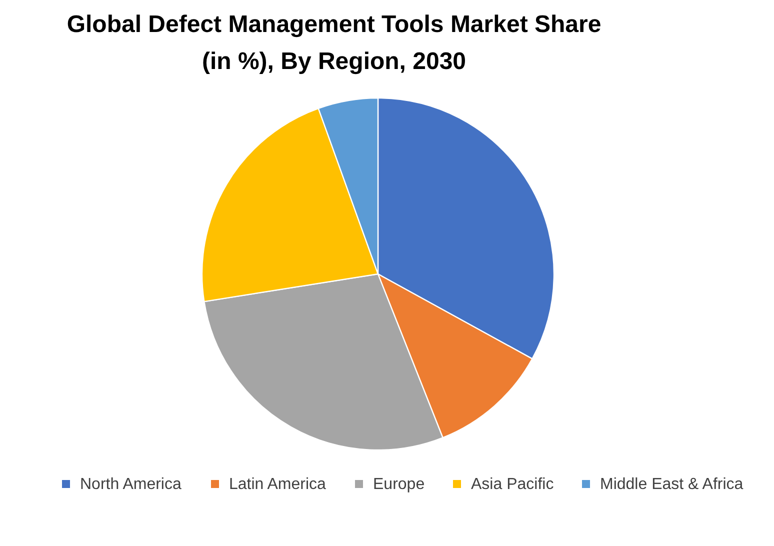  What do you see at coordinates (131, 484) in the screenshot?
I see `legend-label: North America` at bounding box center [131, 484].